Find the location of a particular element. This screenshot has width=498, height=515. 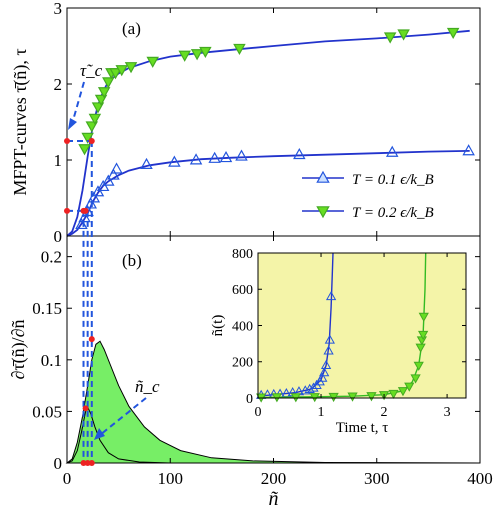

panel-a-ylabel: MFPT-curves τ̄(ñ), τ is located at coordinates (20, 121).